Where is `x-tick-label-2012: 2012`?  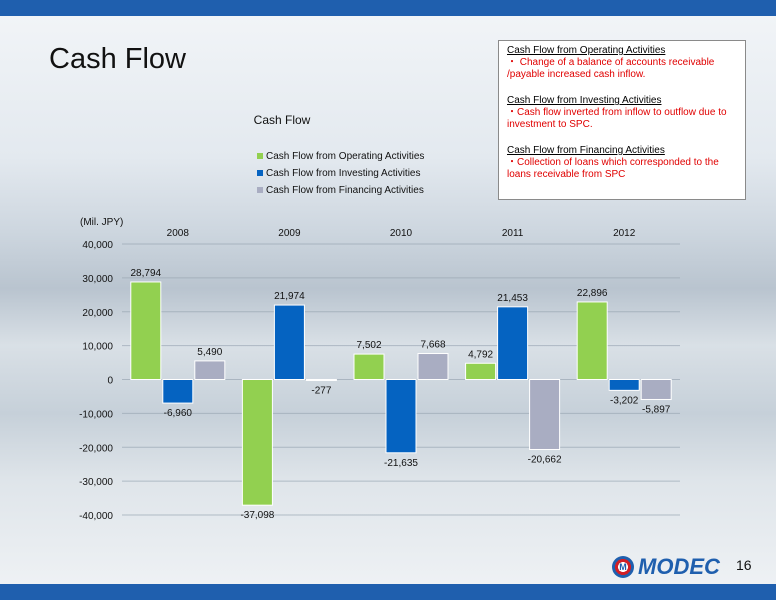
x-tick-label-2012: 2012 is located at coordinates (624, 233).